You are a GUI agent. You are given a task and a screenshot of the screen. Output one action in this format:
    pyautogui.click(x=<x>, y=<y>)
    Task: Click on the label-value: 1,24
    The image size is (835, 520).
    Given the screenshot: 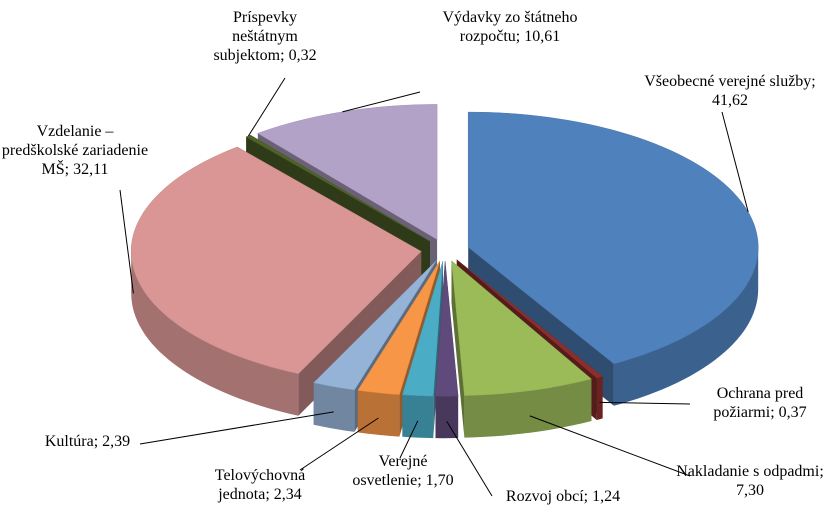 What is the action you would take?
    pyautogui.click(x=606, y=496)
    